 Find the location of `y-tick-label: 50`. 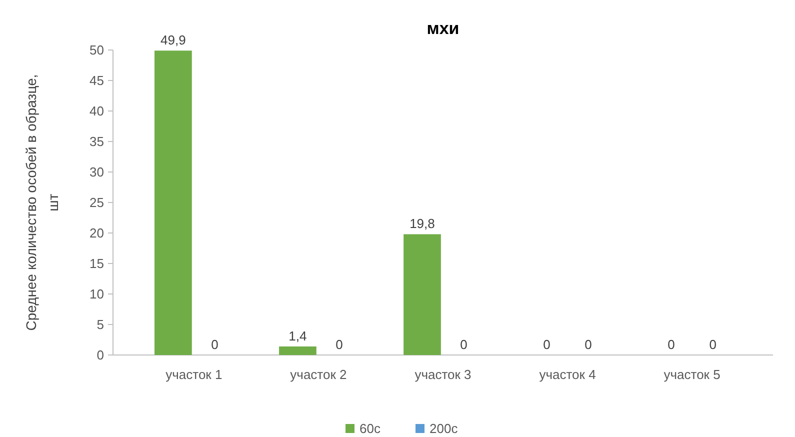

y-tick-label: 50 is located at coordinates (97, 50).